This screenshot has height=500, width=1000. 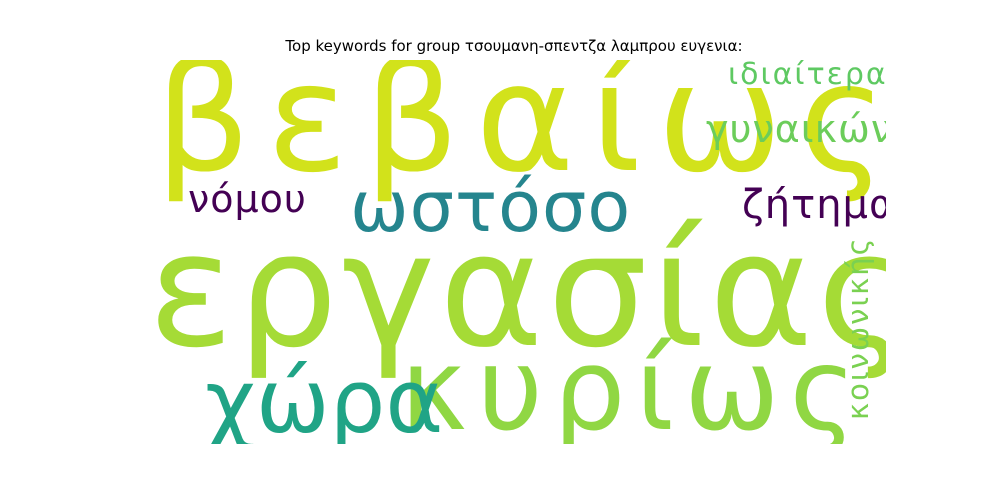 I want to click on word-xwra: χώρα, so click(x=324, y=397).